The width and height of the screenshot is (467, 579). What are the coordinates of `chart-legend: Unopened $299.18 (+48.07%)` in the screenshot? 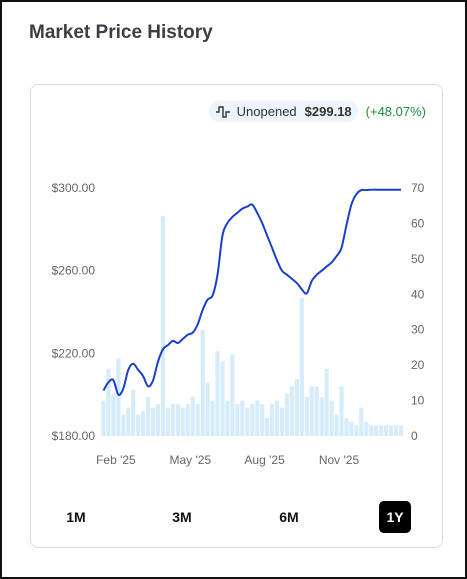 It's located at (317, 111).